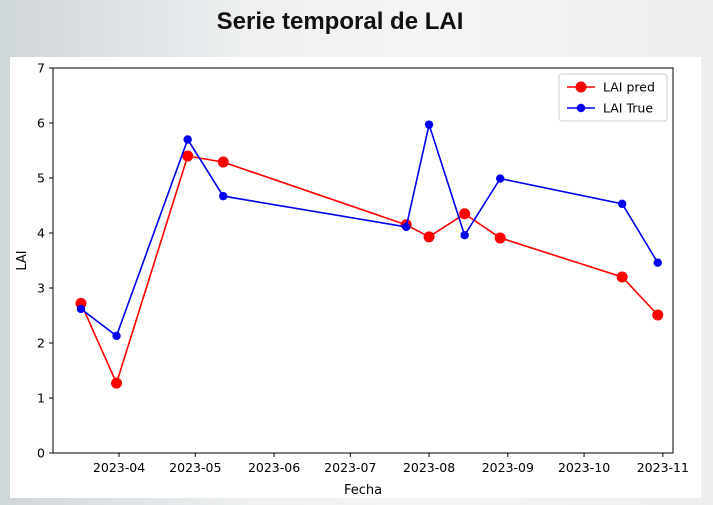 The width and height of the screenshot is (713, 505). What do you see at coordinates (628, 108) in the screenshot?
I see `legend-label-lai-true: LAI True` at bounding box center [628, 108].